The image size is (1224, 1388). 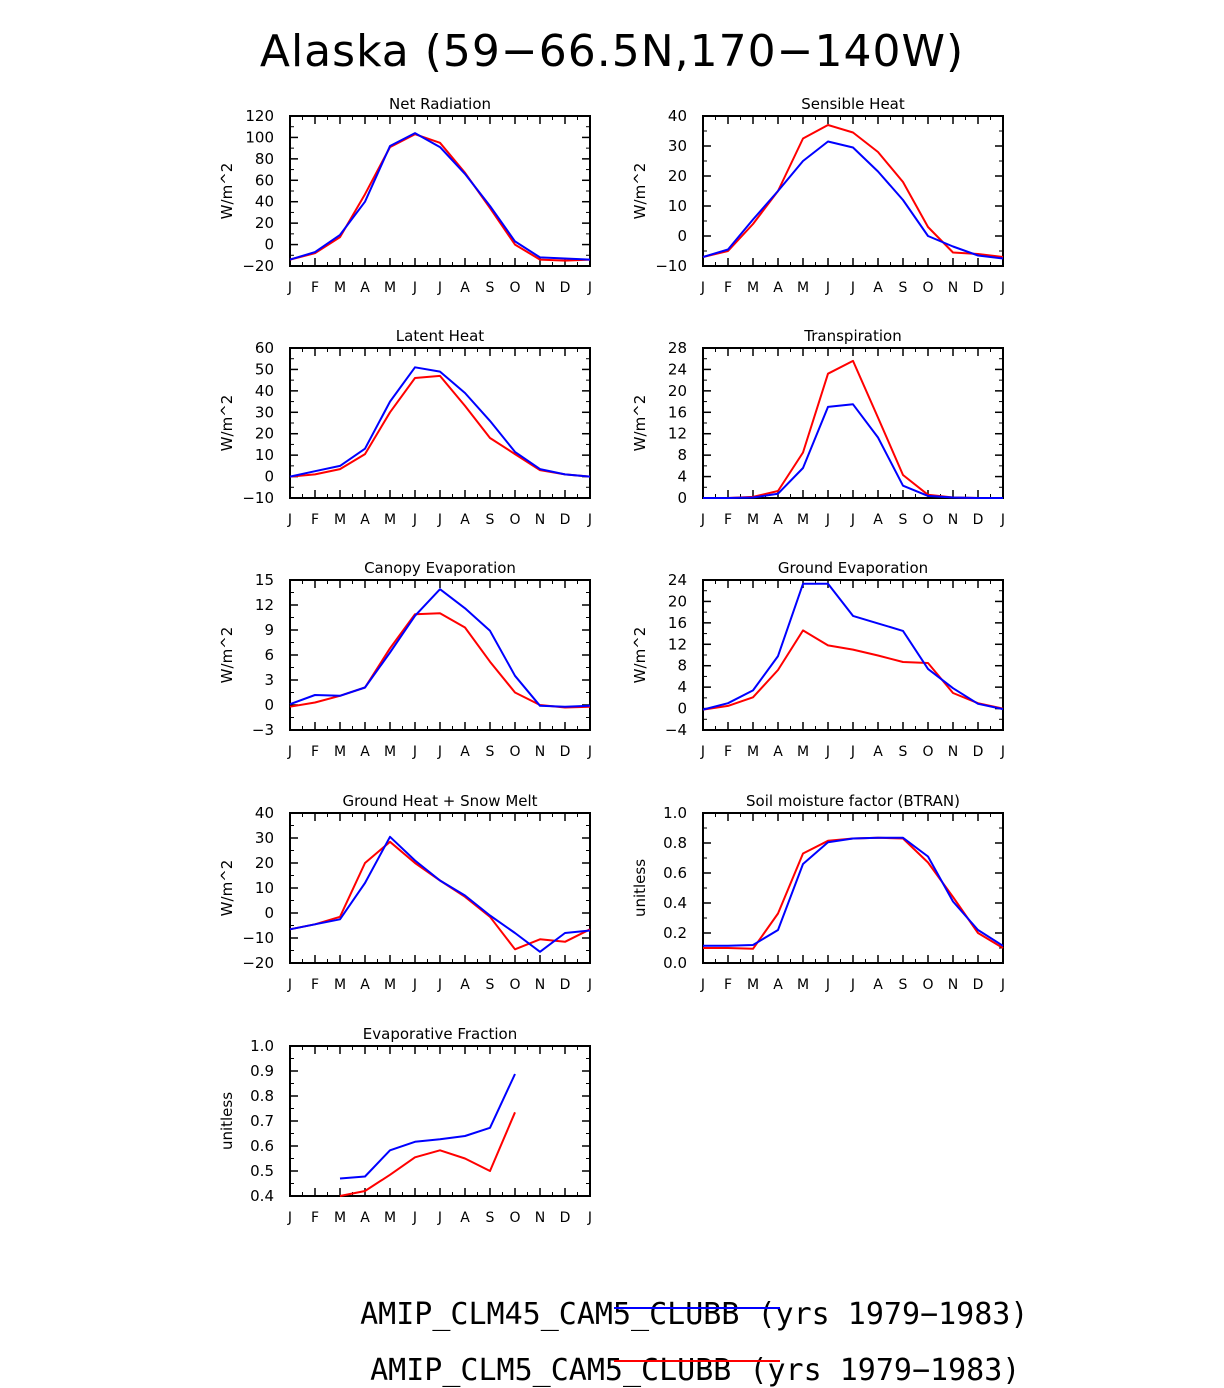 I want to click on chart-title: Ground Heat + Snow Melt, so click(x=439, y=801).